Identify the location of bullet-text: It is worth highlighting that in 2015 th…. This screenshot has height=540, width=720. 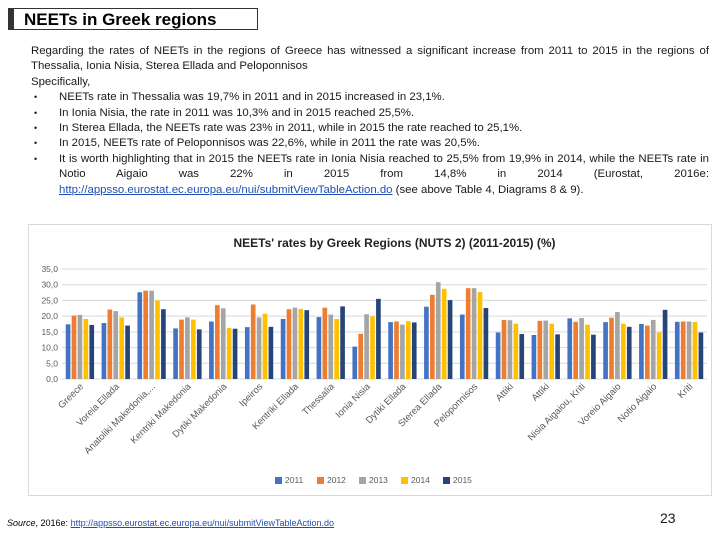
(384, 166).